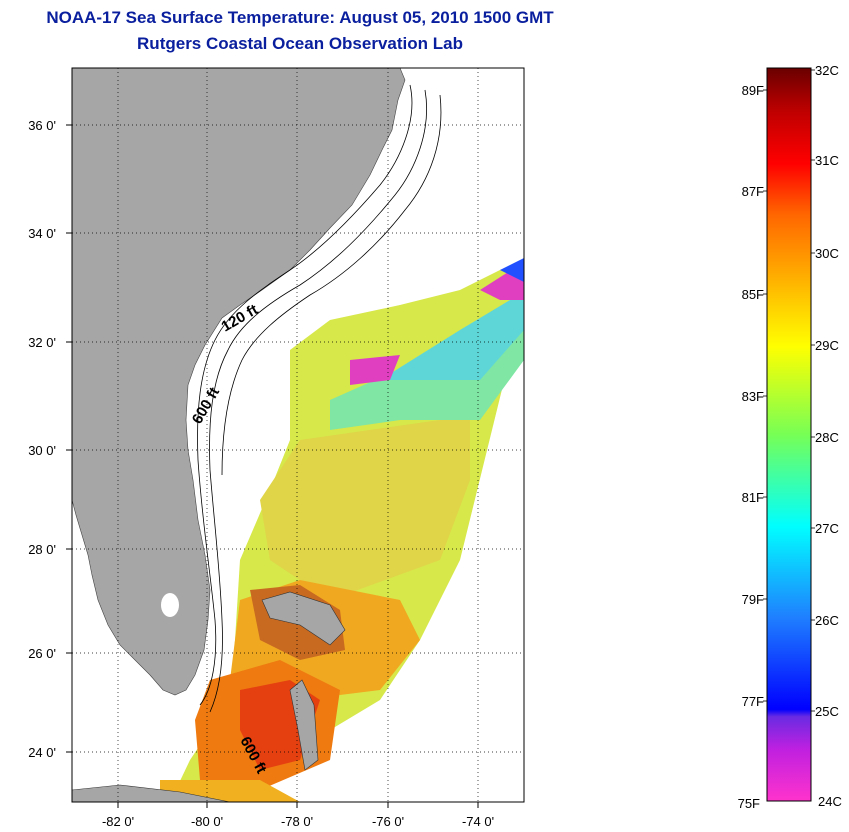 Image resolution: width=849 pixels, height=832 pixels. Describe the element at coordinates (300, 43) in the screenshot. I see `map-subtitle: Rutgers Coastal Ocean Observation Lab` at that location.